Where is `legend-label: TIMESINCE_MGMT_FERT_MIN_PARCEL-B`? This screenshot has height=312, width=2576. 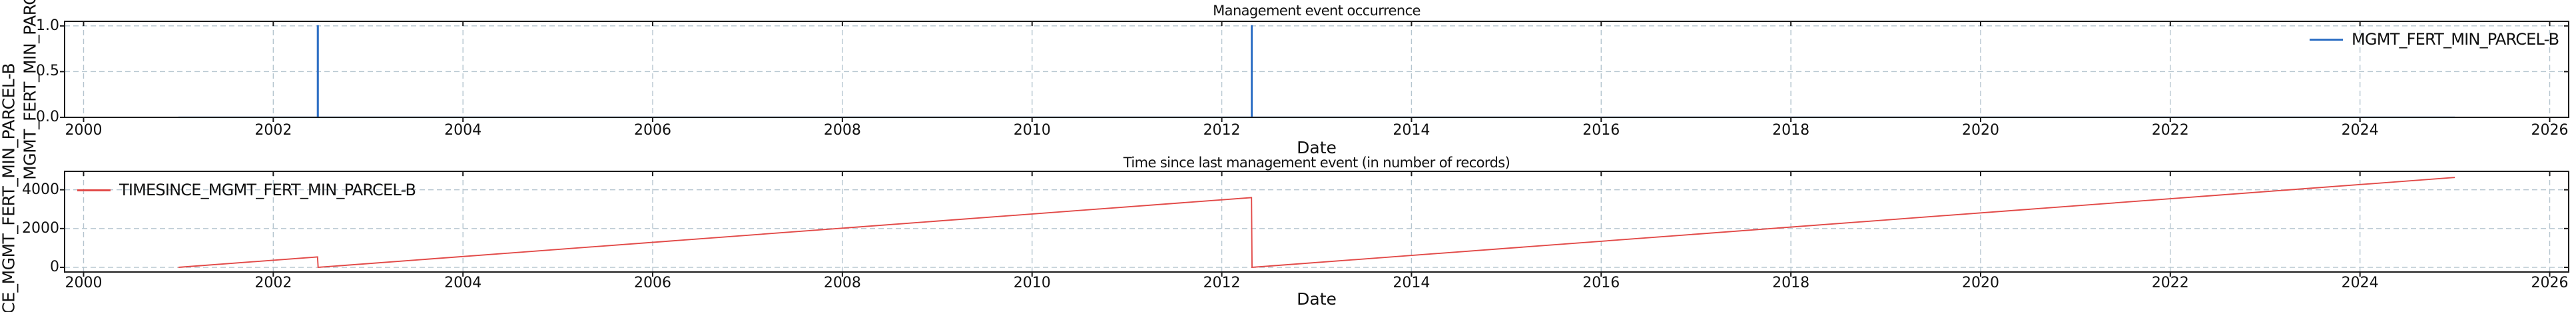 legend-label: TIMESINCE_MGMT_FERT_MIN_PARCEL-B is located at coordinates (267, 190).